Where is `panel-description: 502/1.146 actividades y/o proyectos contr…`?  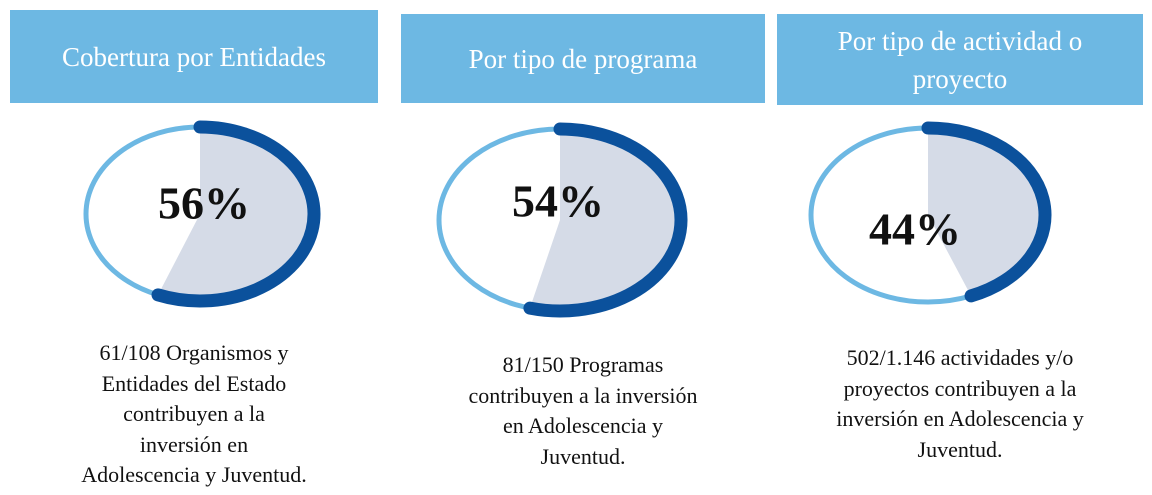 panel-description: 502/1.146 actividades y/o proyectos contr… is located at coordinates (960, 404).